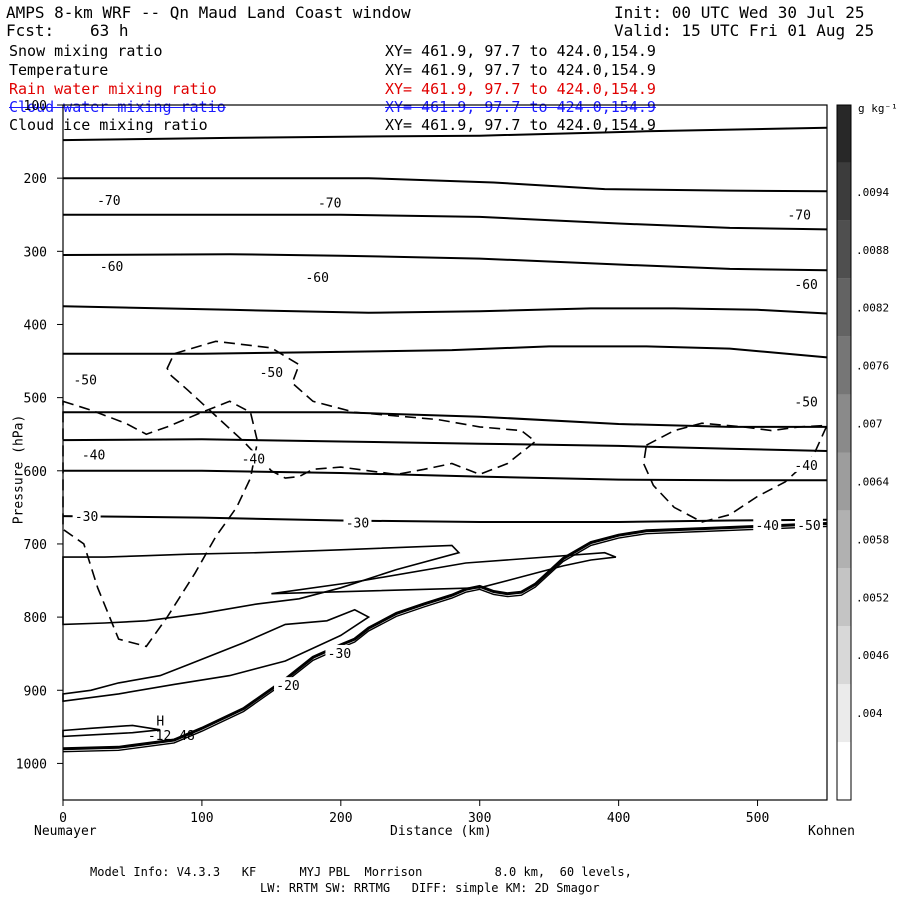  What do you see at coordinates (31, 764) in the screenshot?
I see `y-tick-label-1000: 1000` at bounding box center [31, 764].